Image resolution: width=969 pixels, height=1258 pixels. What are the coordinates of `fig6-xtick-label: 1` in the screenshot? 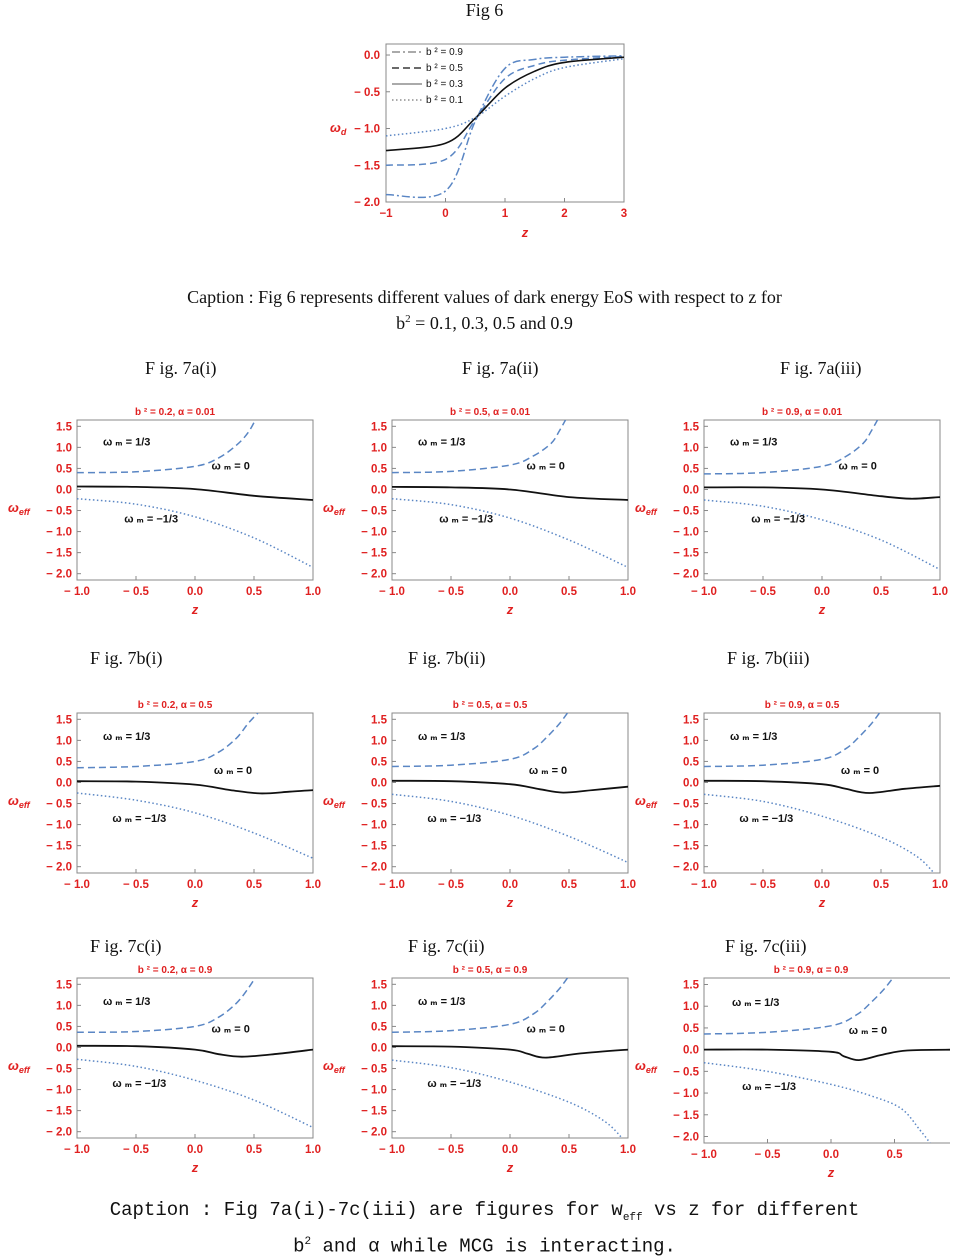 It's located at (505, 214).